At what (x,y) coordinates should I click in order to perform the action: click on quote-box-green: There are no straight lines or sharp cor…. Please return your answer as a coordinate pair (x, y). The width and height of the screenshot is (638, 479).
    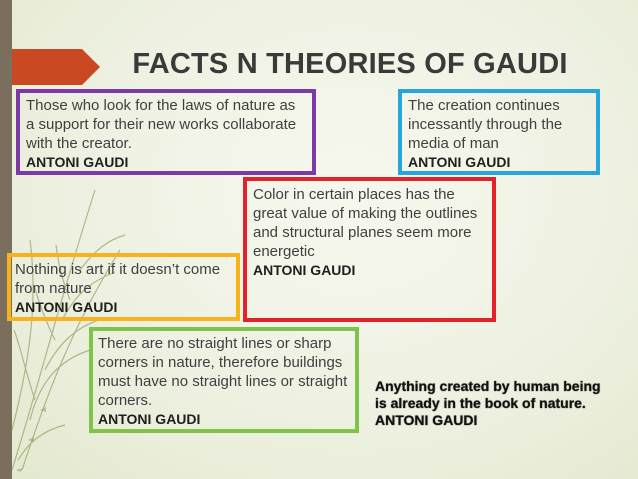
    Looking at the image, I should click on (224, 380).